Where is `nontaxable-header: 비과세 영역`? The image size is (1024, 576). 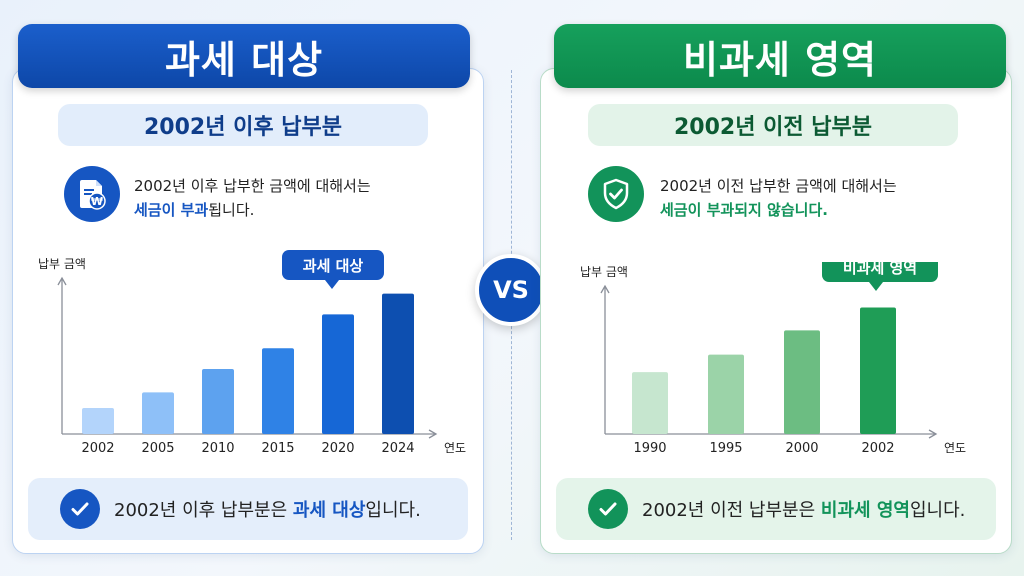 nontaxable-header: 비과세 영역 is located at coordinates (780, 56).